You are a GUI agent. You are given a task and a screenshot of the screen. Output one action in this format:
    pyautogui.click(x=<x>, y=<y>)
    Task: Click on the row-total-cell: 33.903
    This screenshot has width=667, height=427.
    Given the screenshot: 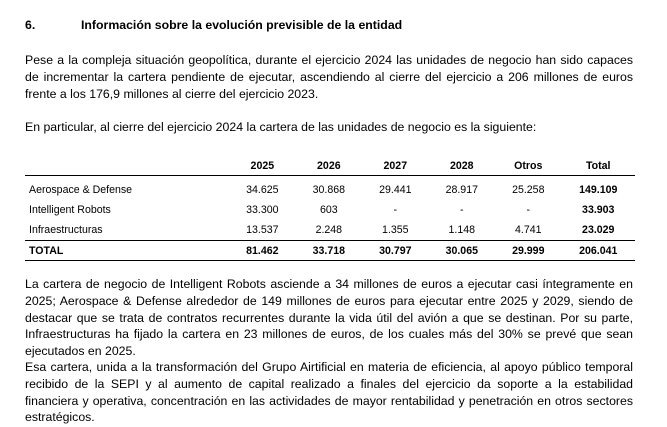 What is the action you would take?
    pyautogui.click(x=598, y=210)
    